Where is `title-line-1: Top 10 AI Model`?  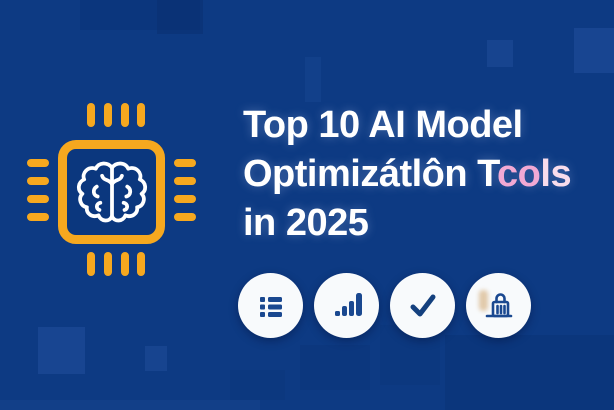
title-line-1: Top 10 AI Model is located at coordinates (383, 125).